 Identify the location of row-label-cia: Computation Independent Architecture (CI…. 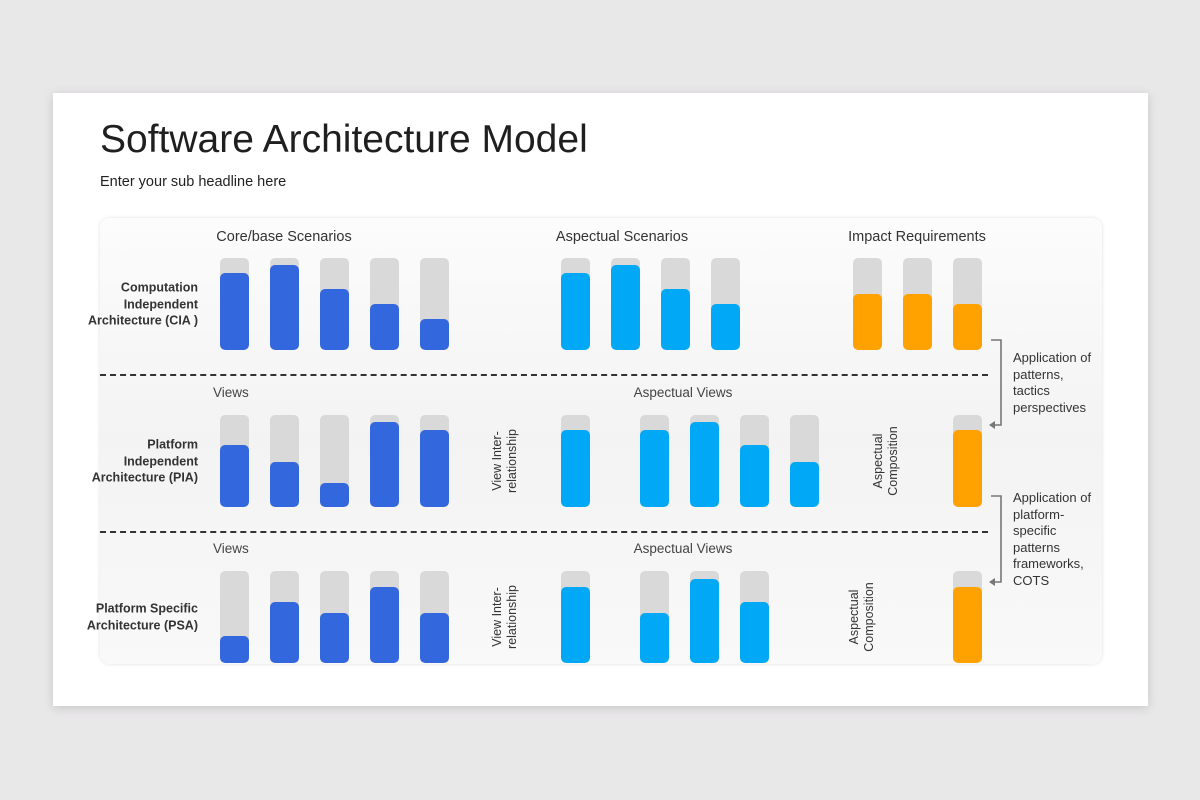
(143, 304).